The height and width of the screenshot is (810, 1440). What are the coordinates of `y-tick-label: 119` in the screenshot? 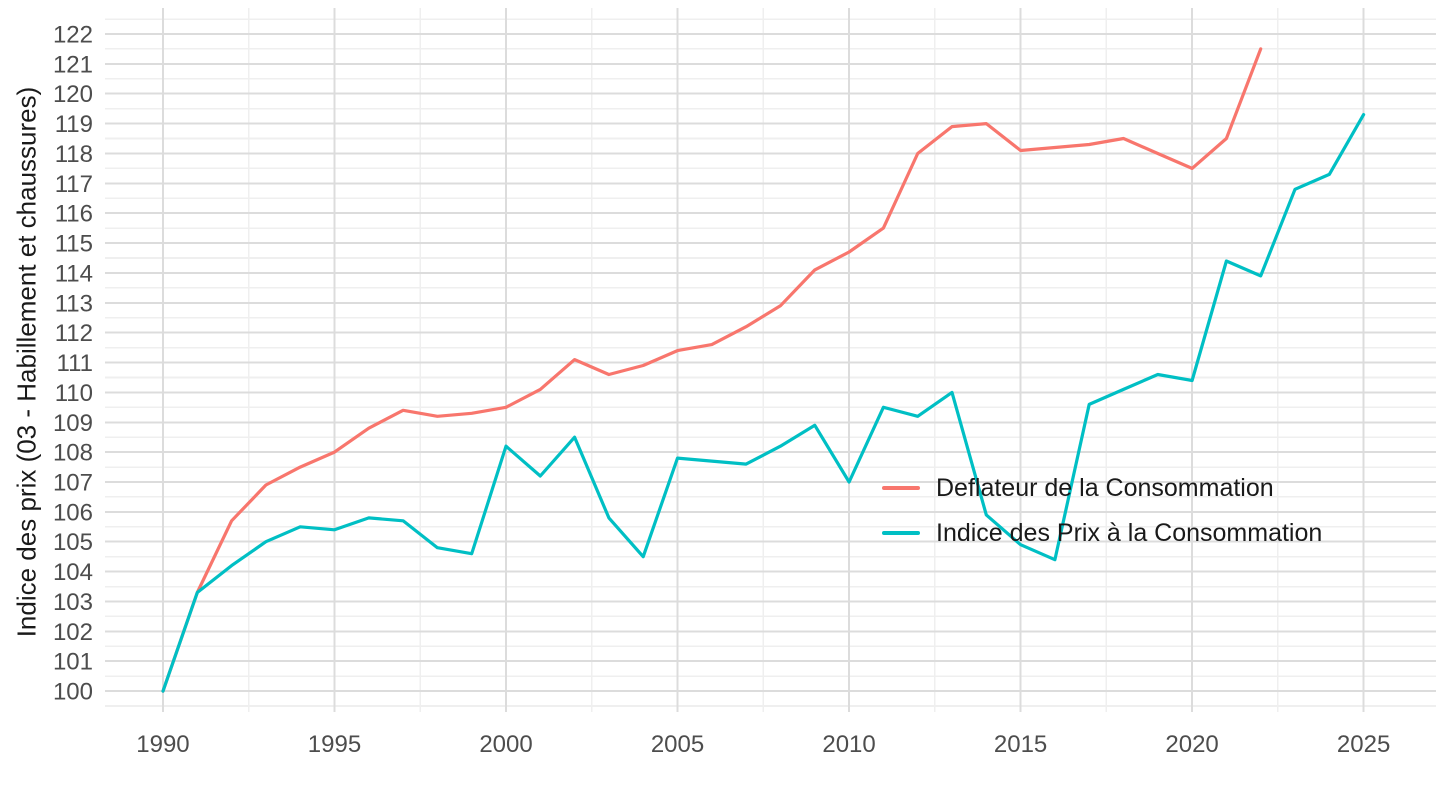 It's located at (74, 124).